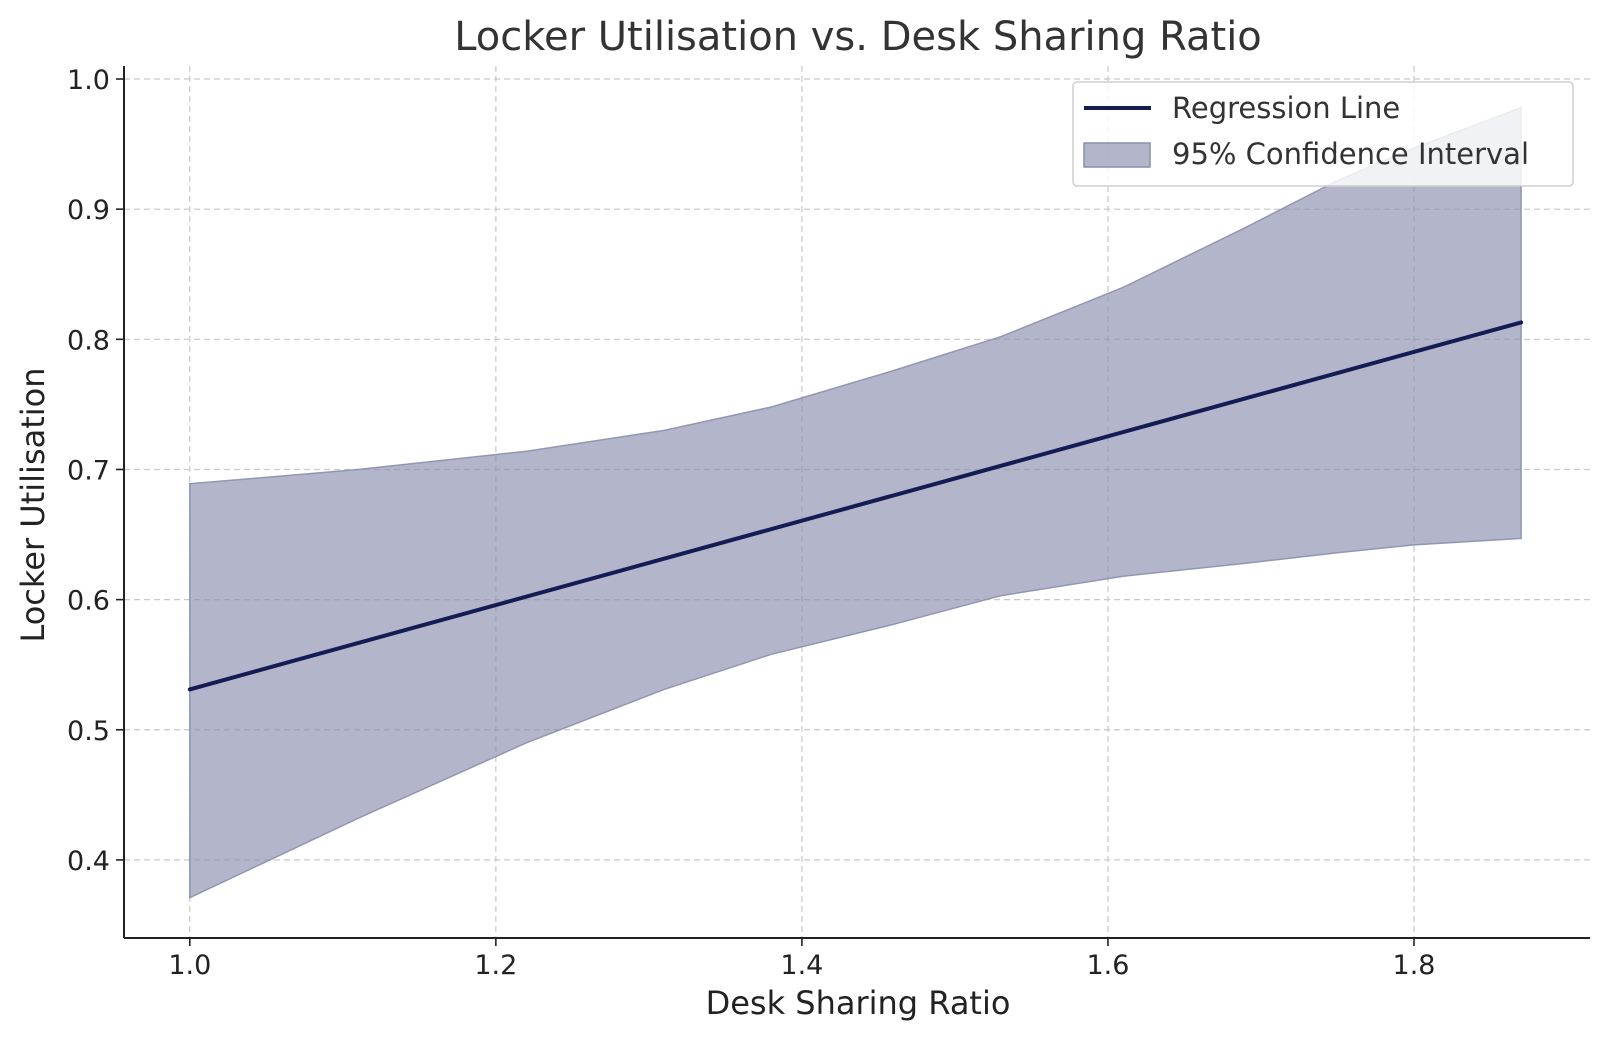 This screenshot has width=1600, height=1044. What do you see at coordinates (88, 470) in the screenshot?
I see `y-tick-label: 0.7` at bounding box center [88, 470].